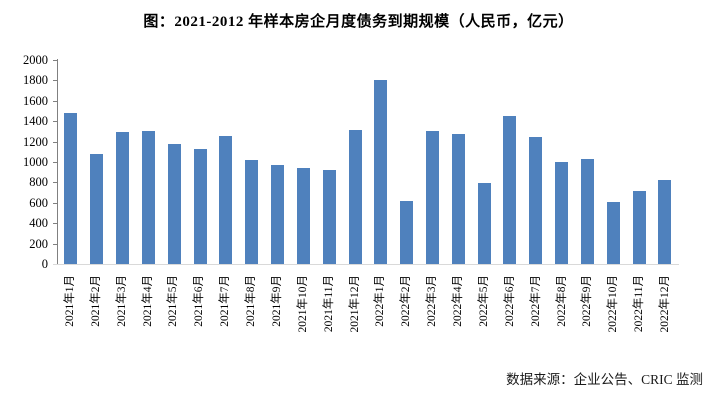  Describe the element at coordinates (35, 121) in the screenshot. I see `y-axis-label: 1400` at that location.